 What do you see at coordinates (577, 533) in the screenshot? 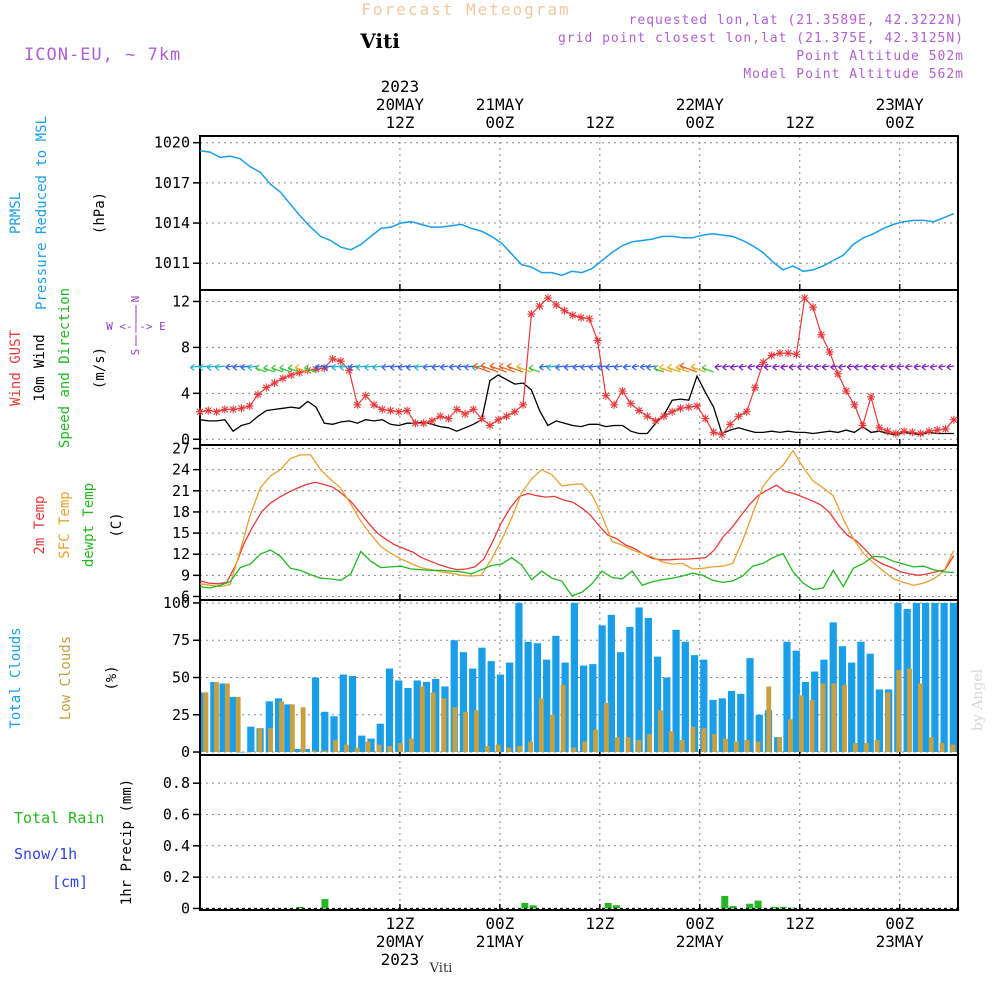
I see `temp-2m-line` at bounding box center [577, 533].